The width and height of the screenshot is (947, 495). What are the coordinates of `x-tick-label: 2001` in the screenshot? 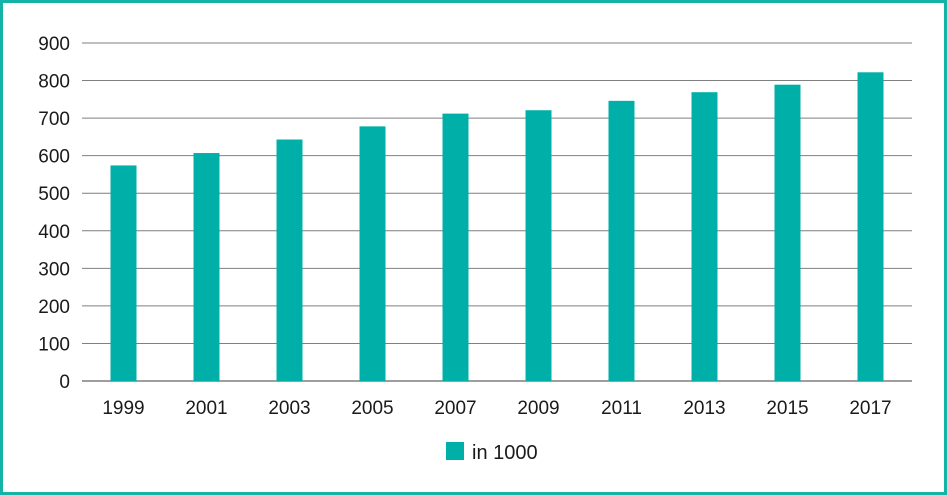 It's located at (206, 408).